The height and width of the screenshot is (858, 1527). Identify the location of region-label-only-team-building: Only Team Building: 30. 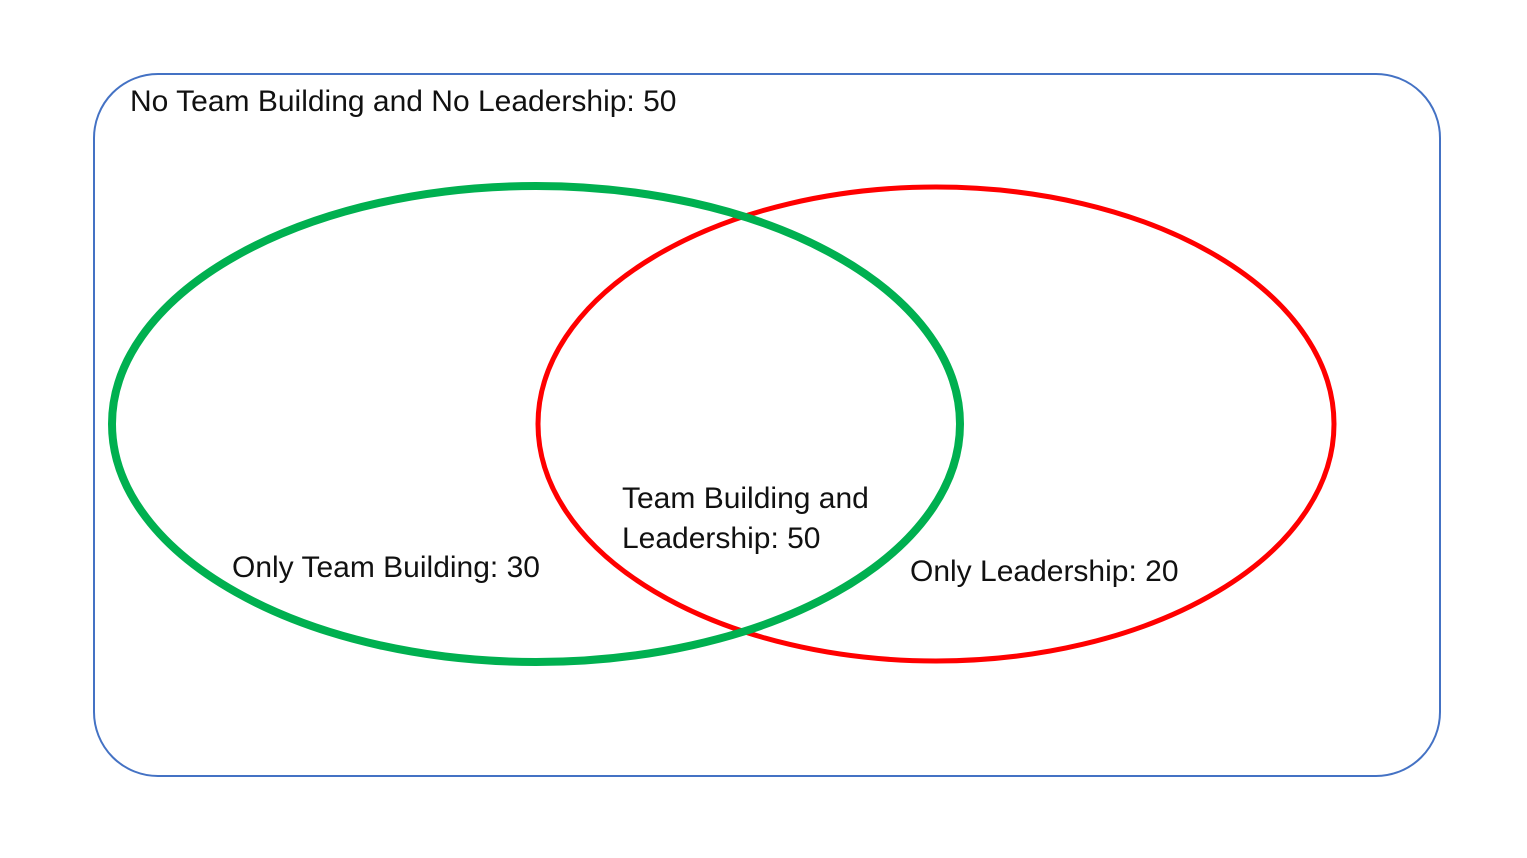
(386, 567).